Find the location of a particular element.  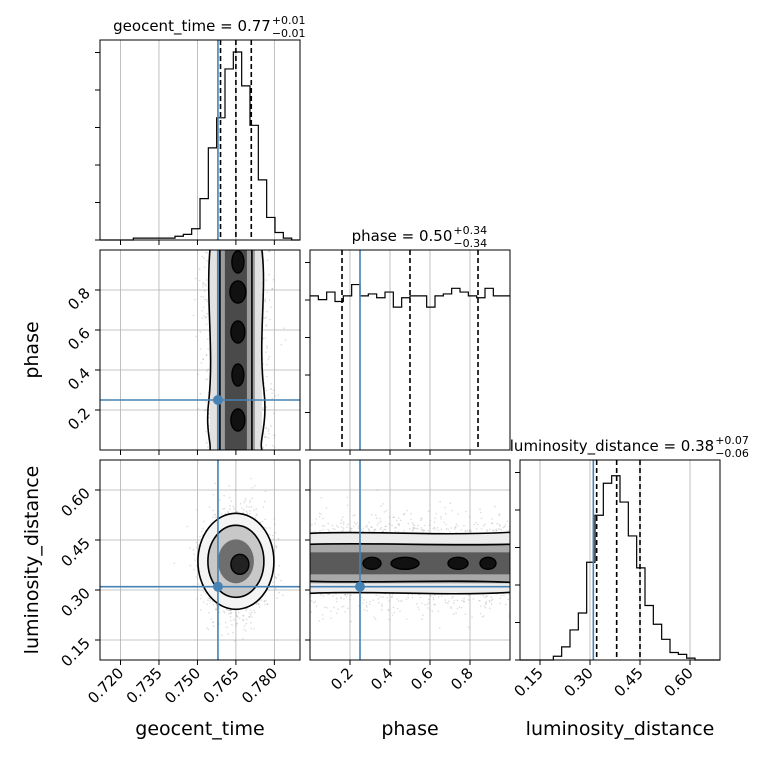

panel-frame is located at coordinates (200, 350).